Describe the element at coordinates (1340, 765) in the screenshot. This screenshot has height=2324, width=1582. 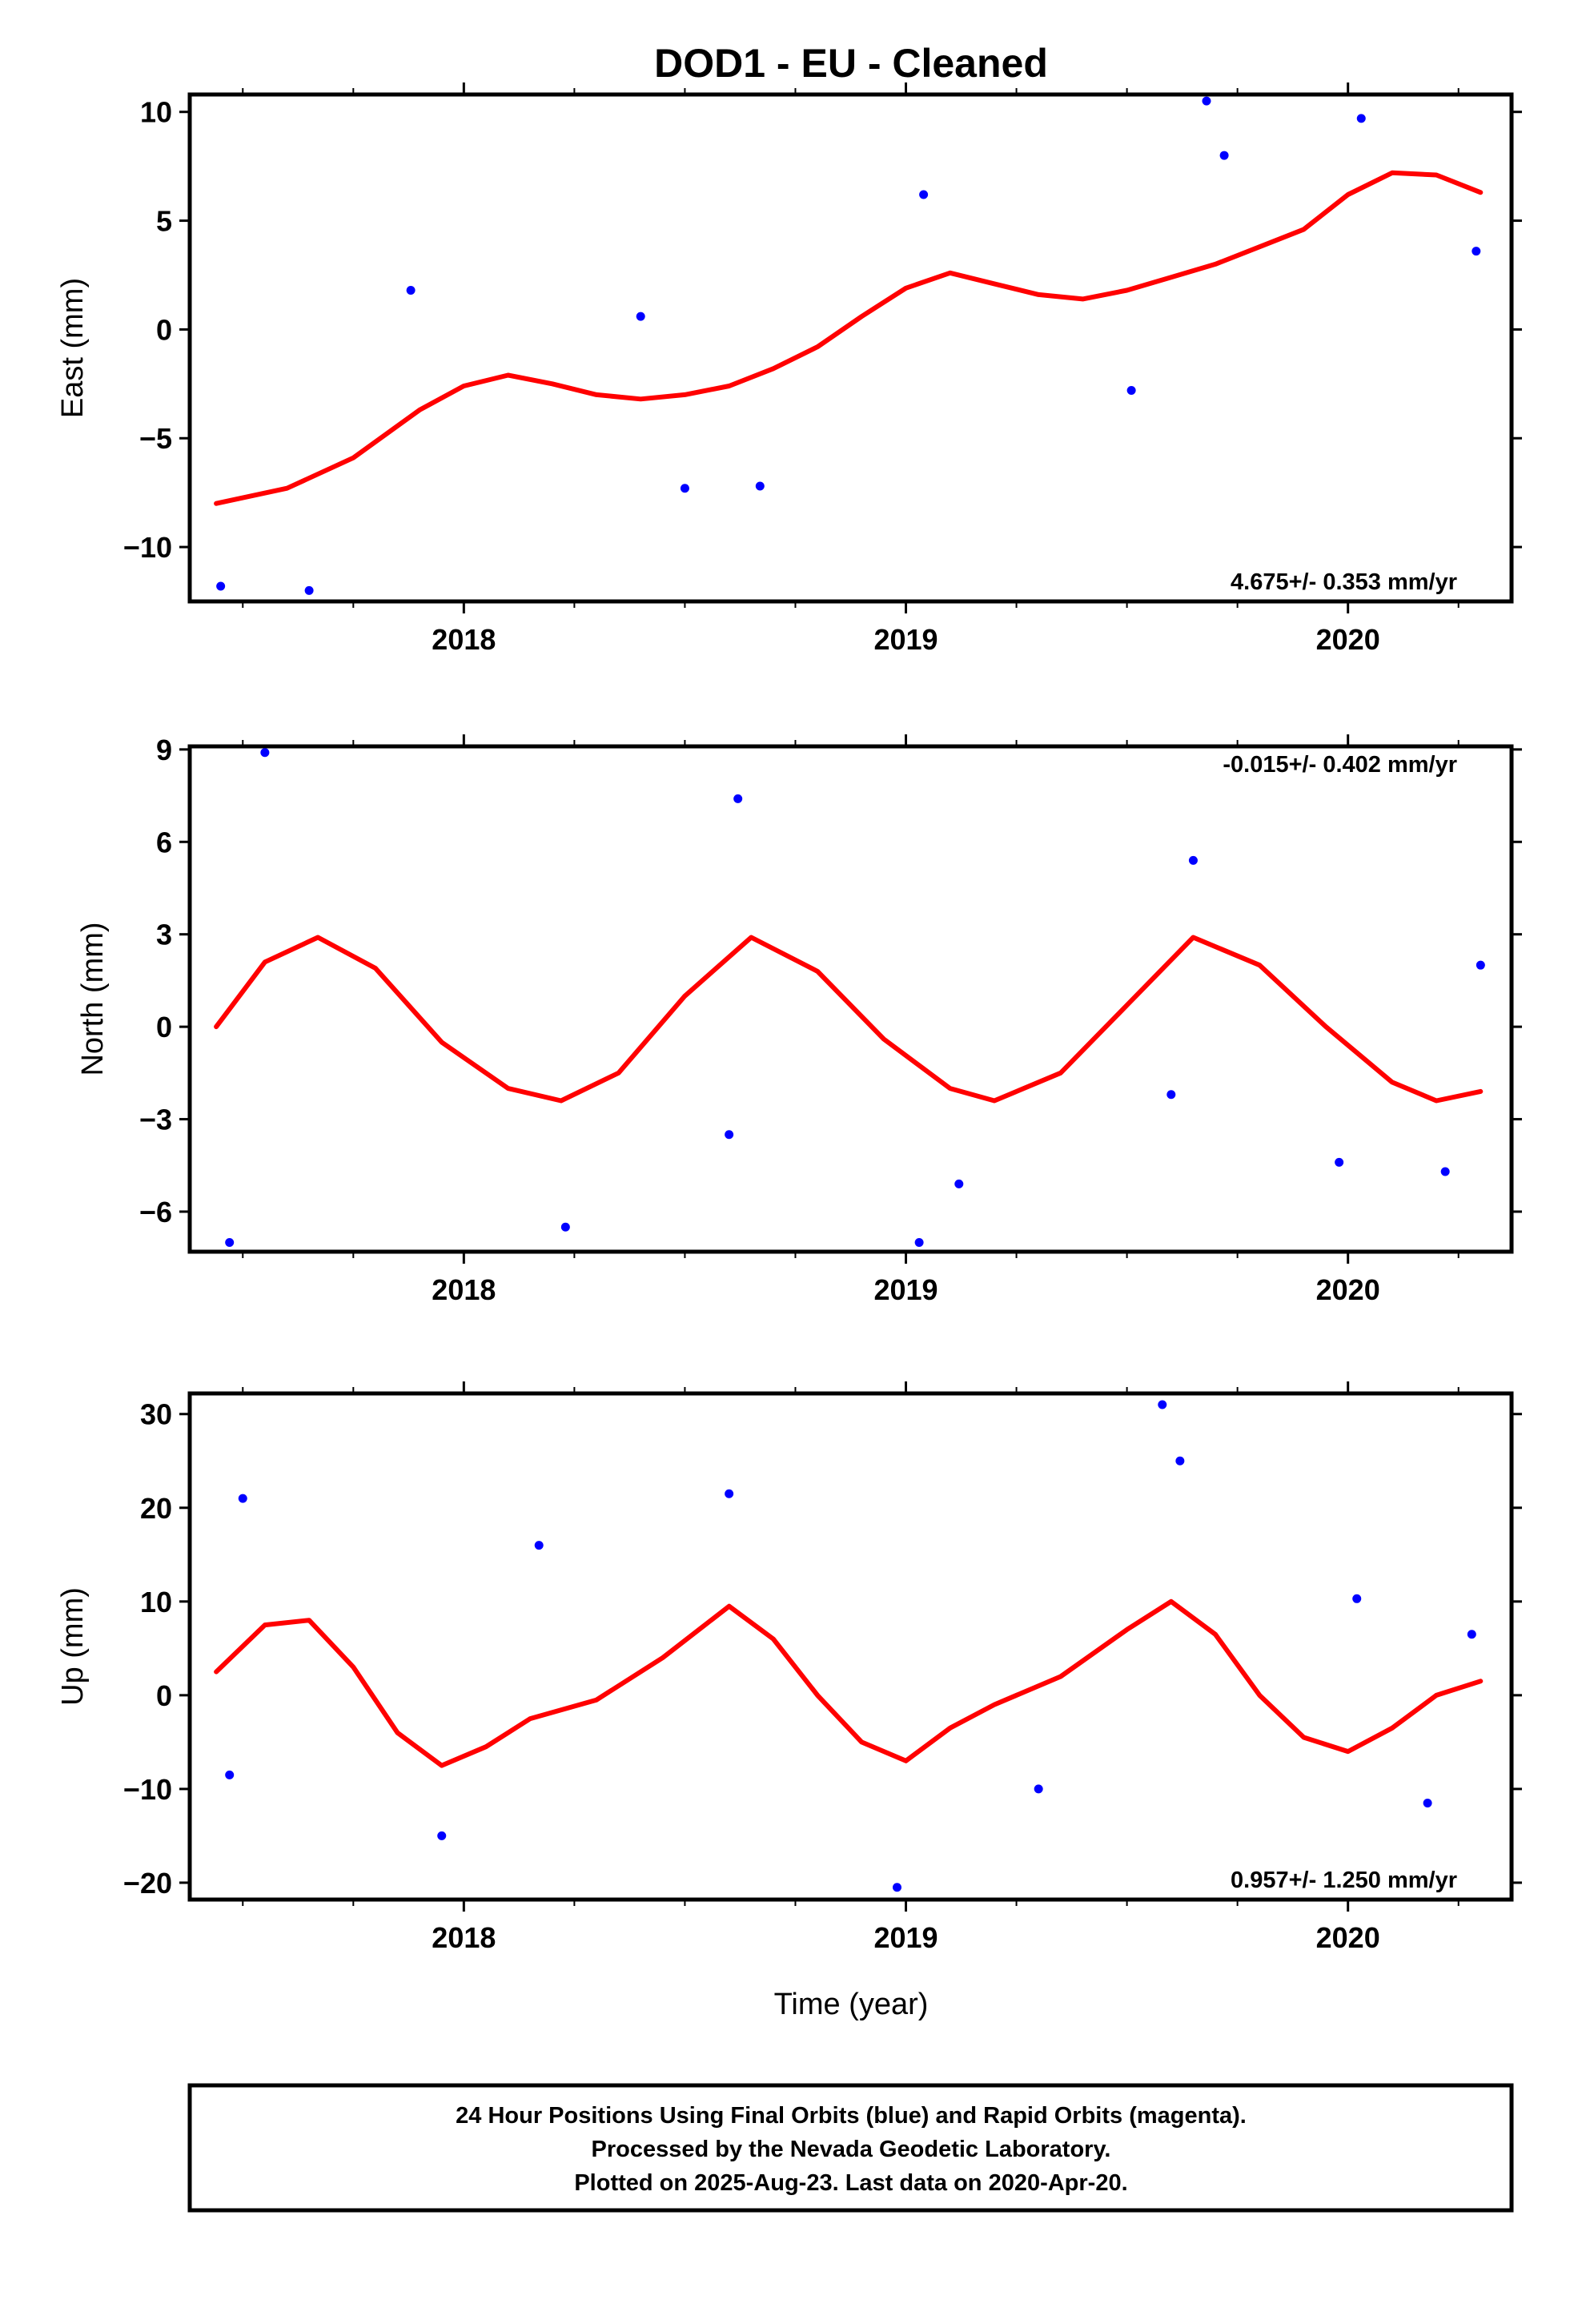
I see `rate-label: -0.015+/- 0.402 mm/yr` at that location.